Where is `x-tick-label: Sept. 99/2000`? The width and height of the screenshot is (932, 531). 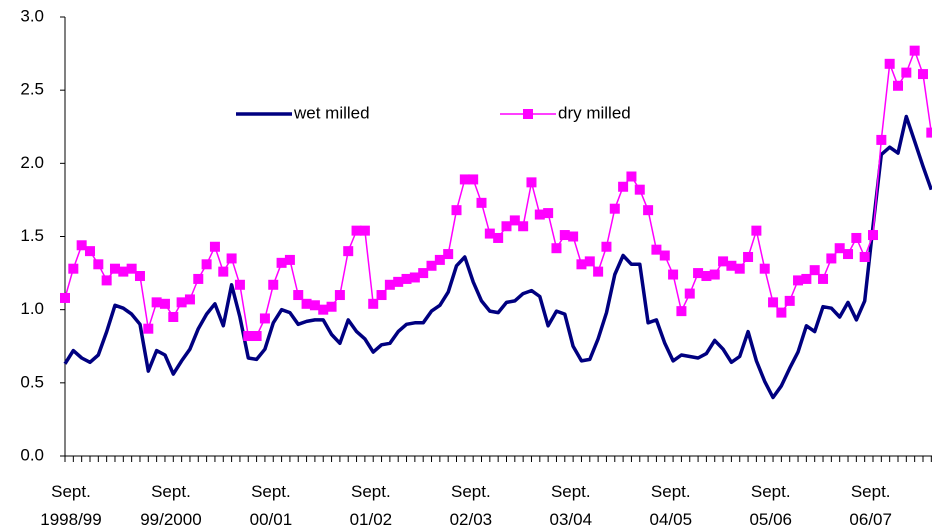
x-tick-label: Sept. 99/2000 is located at coordinates (170, 505).